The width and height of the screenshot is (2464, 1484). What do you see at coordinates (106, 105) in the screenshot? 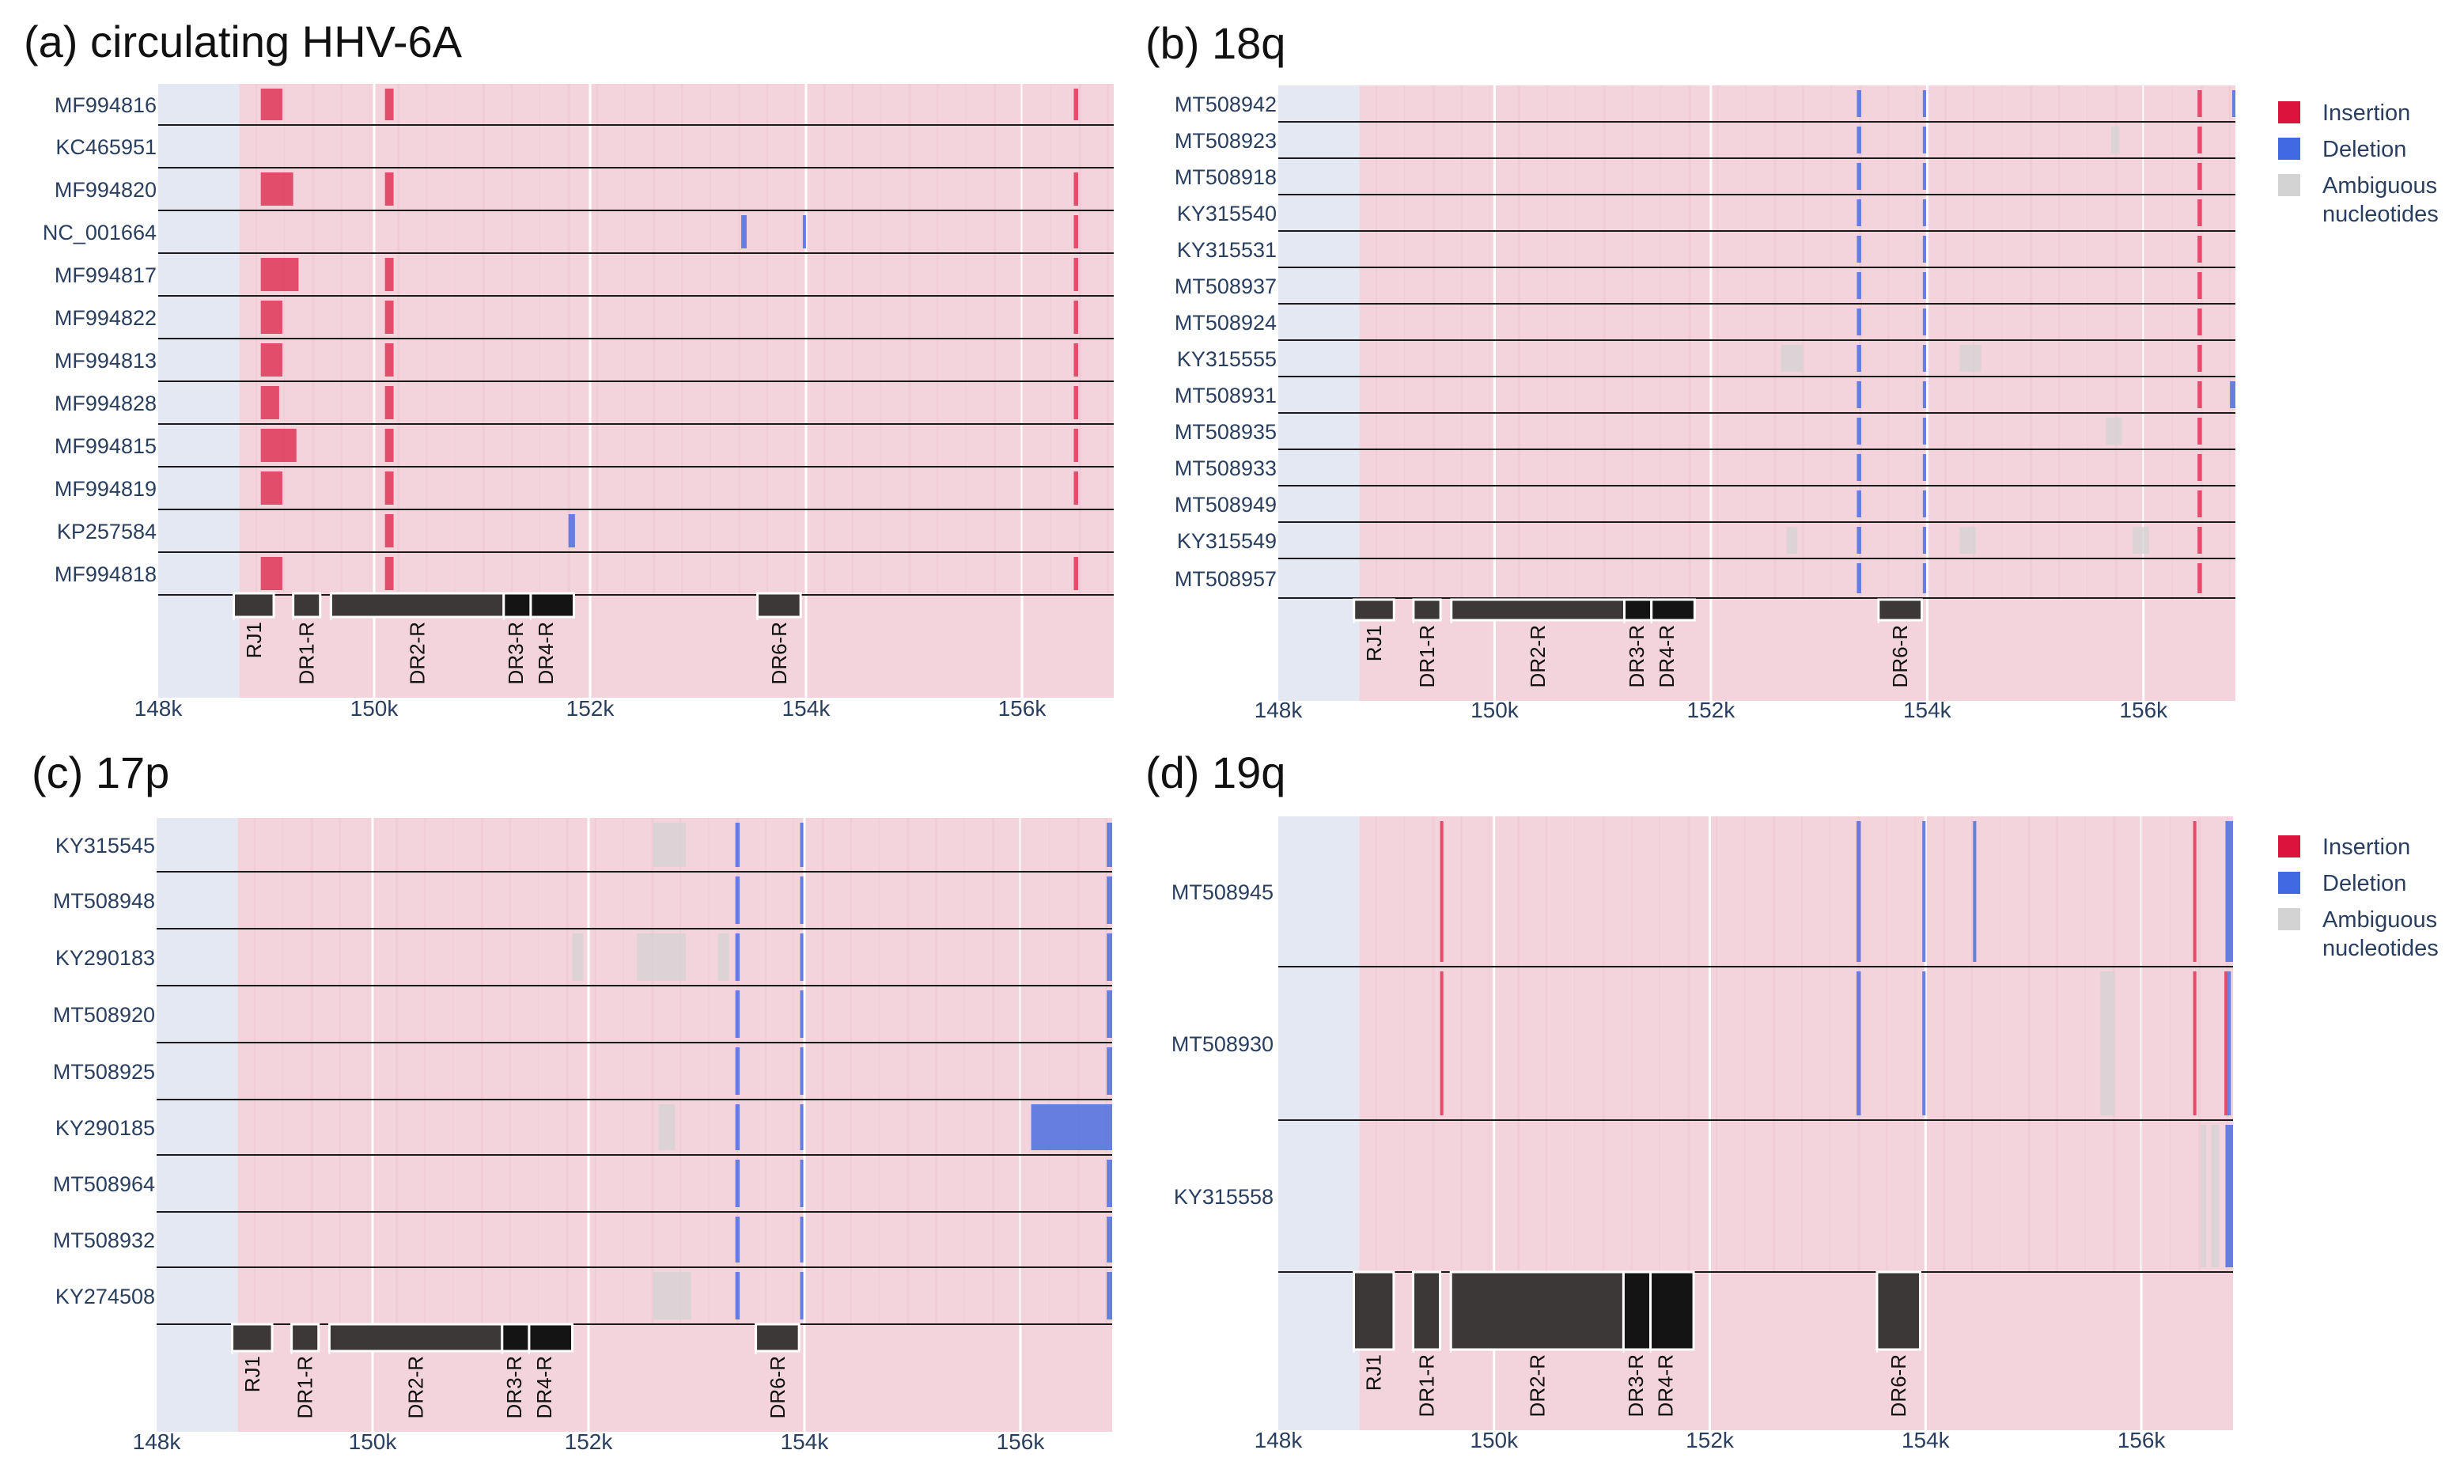
I see `sample-label: MF994816` at bounding box center [106, 105].